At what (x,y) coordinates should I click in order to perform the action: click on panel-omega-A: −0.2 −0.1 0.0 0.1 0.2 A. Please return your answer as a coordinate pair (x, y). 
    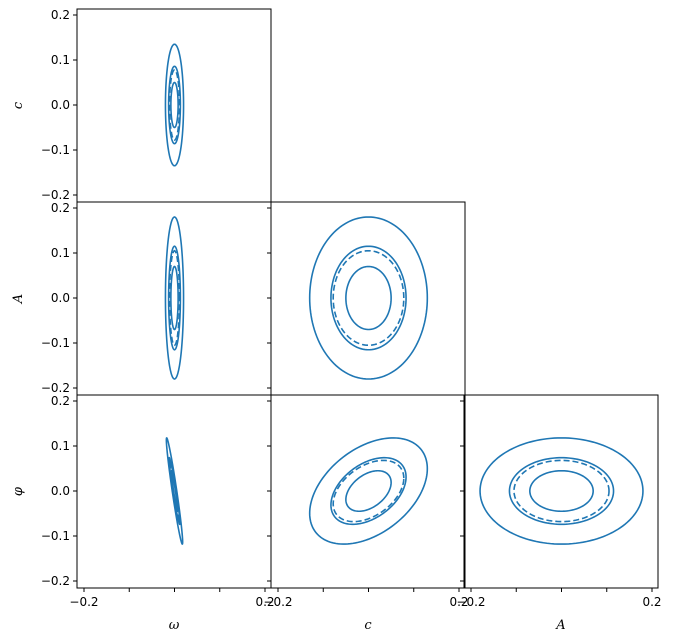
    Looking at the image, I should click on (141, 298).